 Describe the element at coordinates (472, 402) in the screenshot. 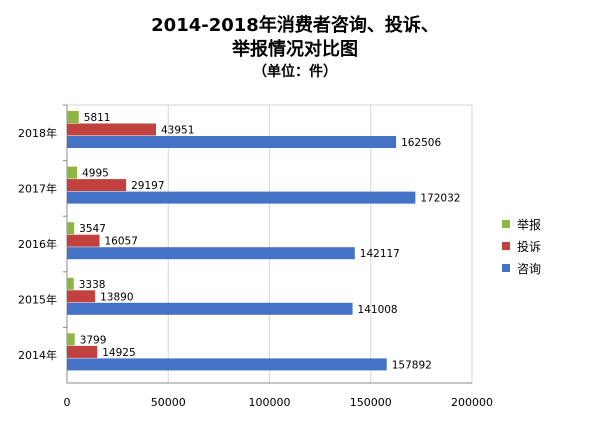

I see `x-tick-label: 200000` at that location.